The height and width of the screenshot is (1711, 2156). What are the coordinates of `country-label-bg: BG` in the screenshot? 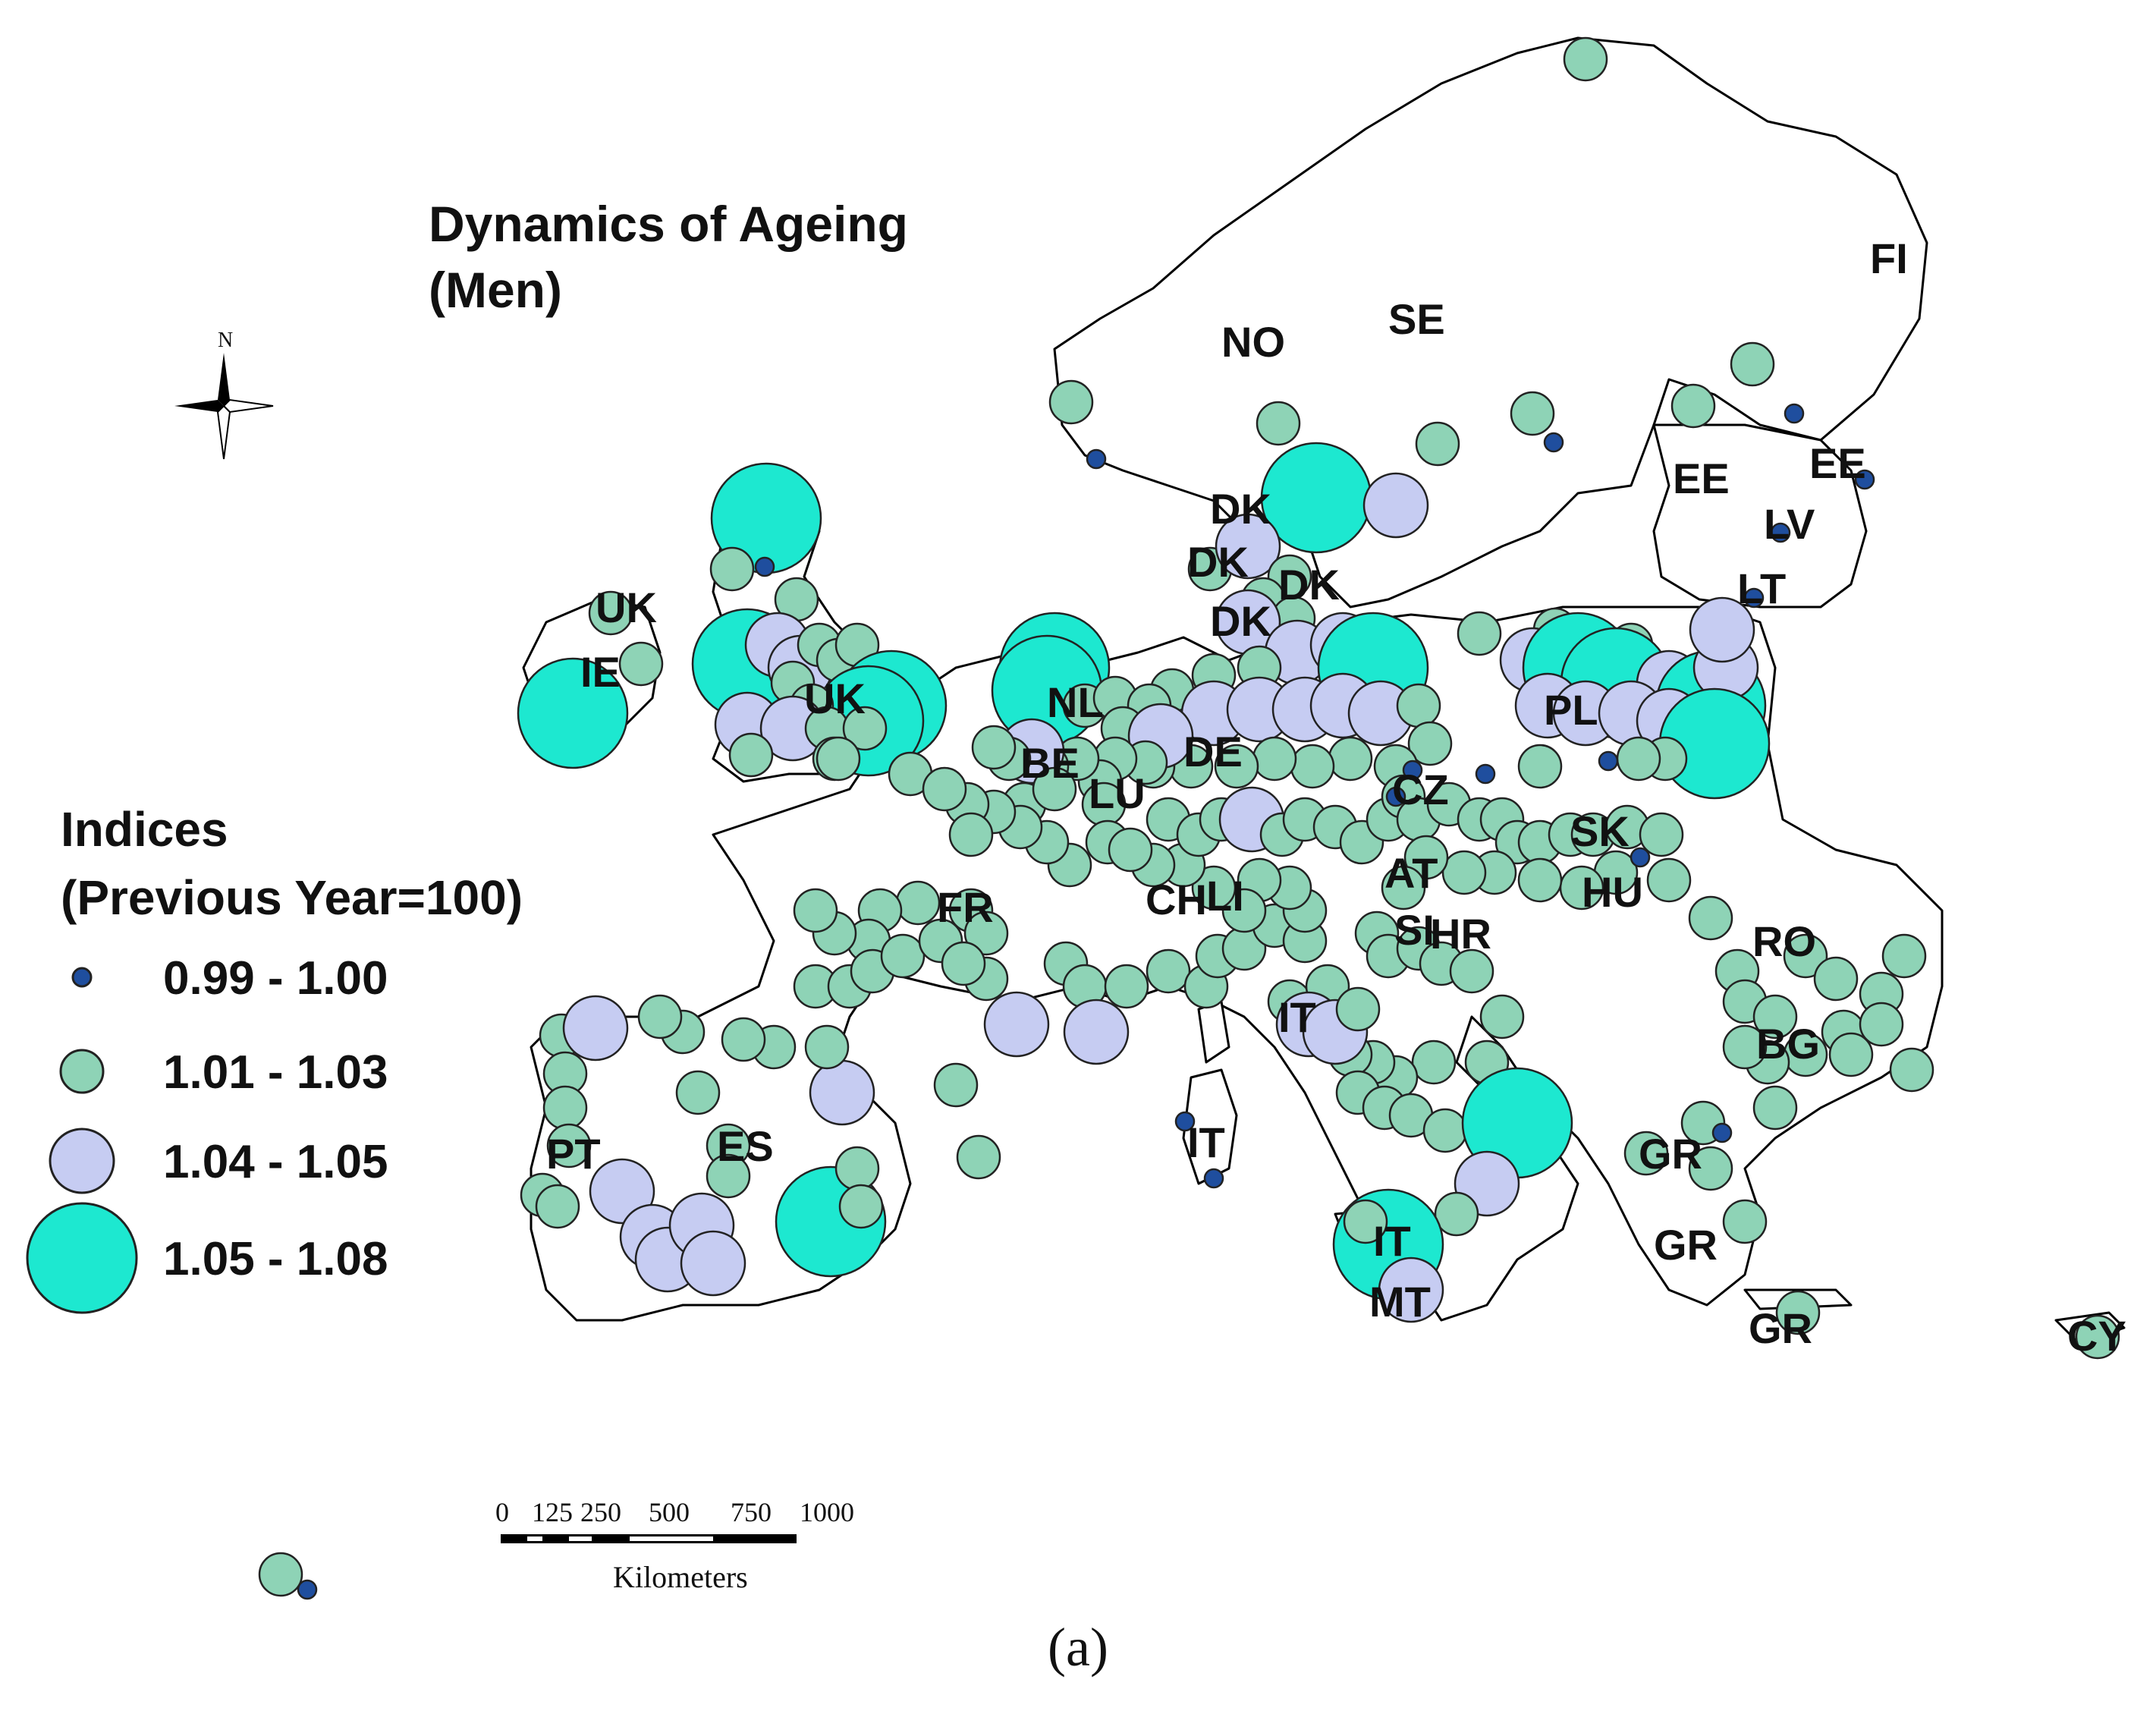 It's located at (1788, 1044).